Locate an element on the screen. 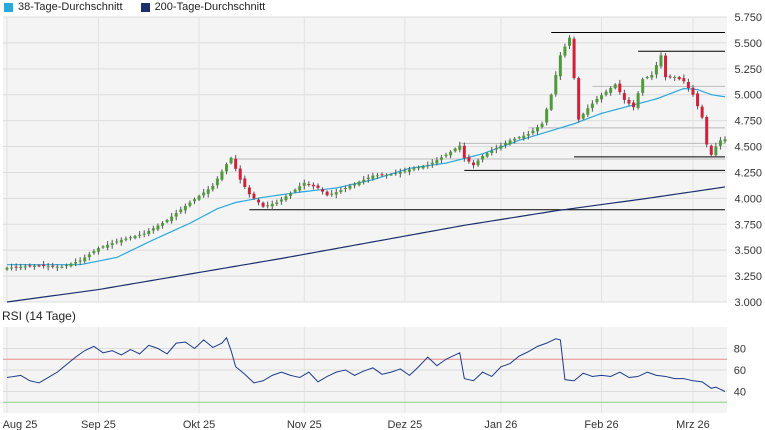 This screenshot has height=430, width=765. x-tick-label: Okt 25 is located at coordinates (199, 424).